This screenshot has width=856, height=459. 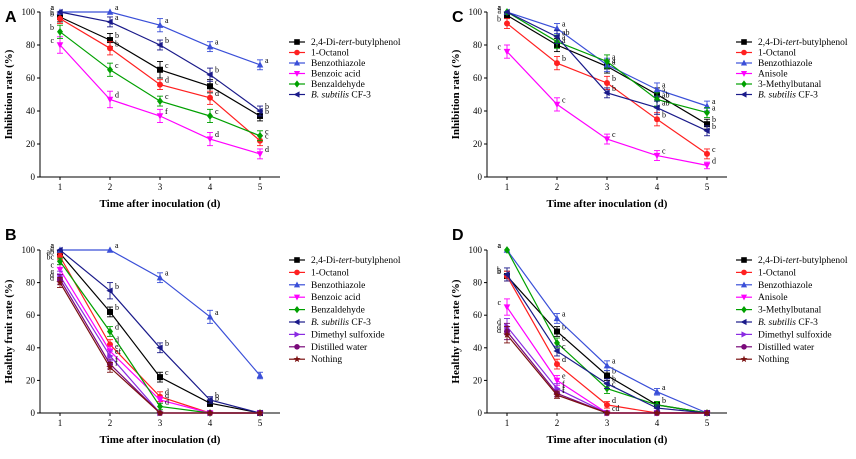 What do you see at coordinates (790, 311) in the screenshot?
I see `legend-label-prefix: 3-Methylbutanal` at bounding box center [790, 311].